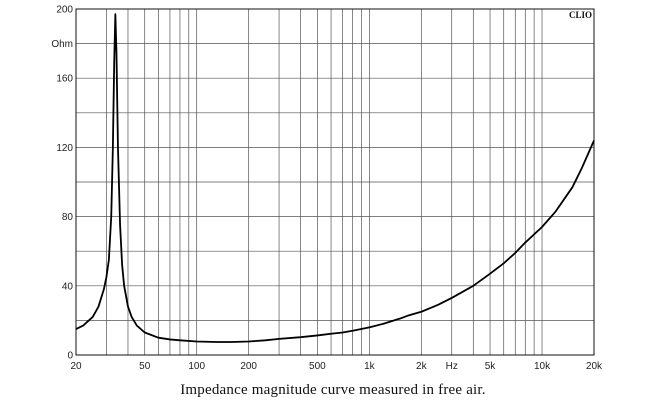 The width and height of the screenshot is (666, 407). I want to click on x-unit-label: Hz, so click(452, 366).